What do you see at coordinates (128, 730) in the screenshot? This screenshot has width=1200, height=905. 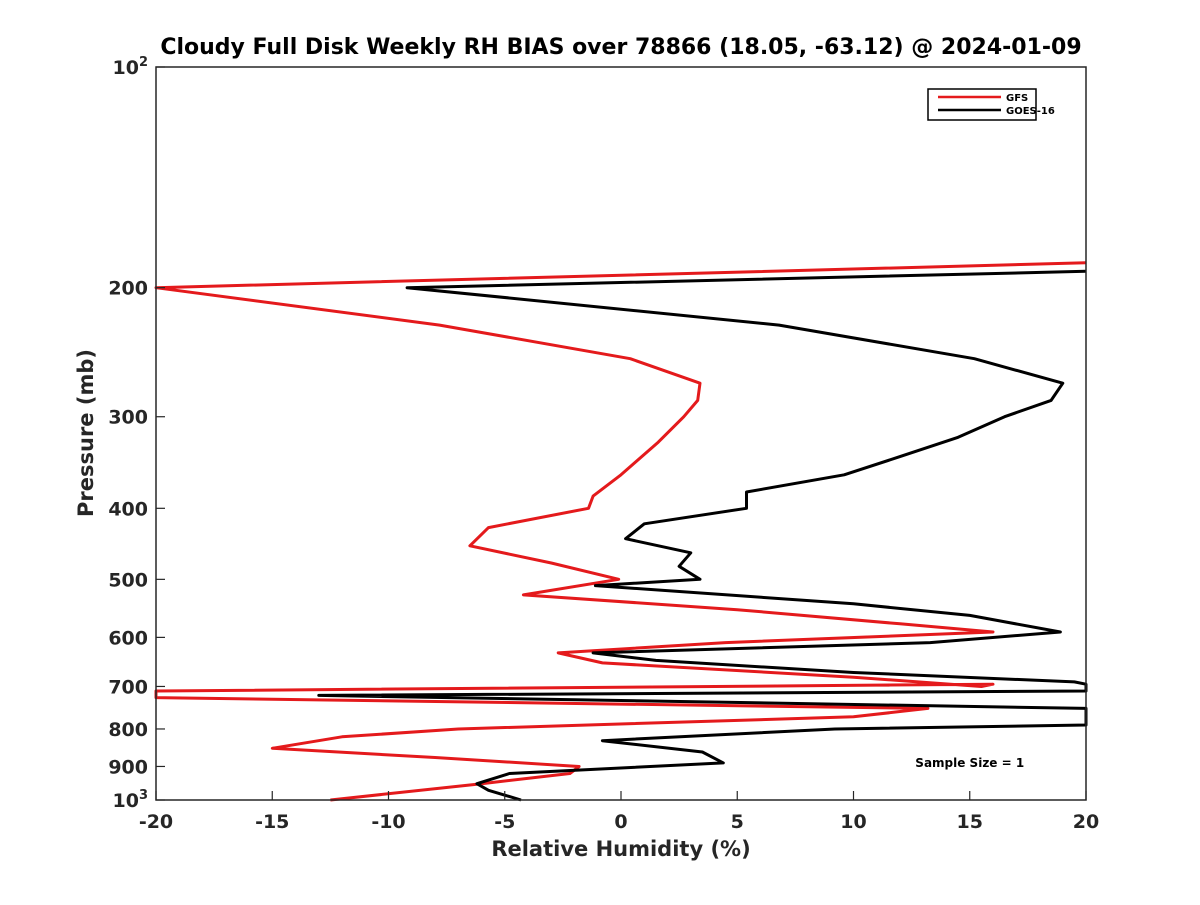 I see `y-tick-label: 800` at bounding box center [128, 730].